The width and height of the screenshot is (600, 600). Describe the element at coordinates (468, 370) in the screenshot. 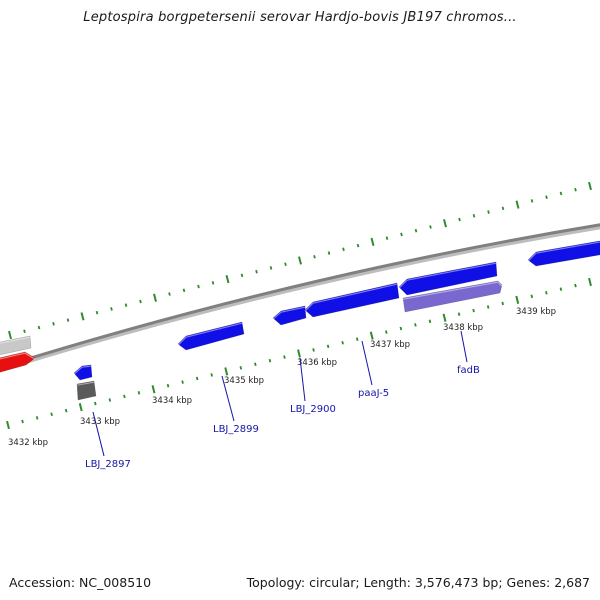

I see `gene-label-fadb: fadB` at that location.